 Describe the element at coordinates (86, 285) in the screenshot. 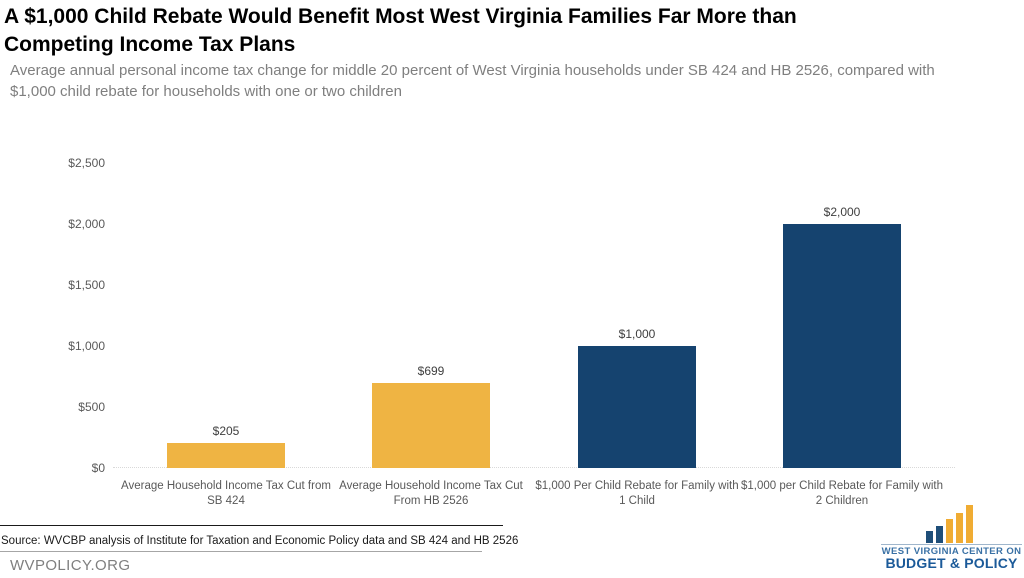

I see `y-axis-tick-label: $1,500` at that location.